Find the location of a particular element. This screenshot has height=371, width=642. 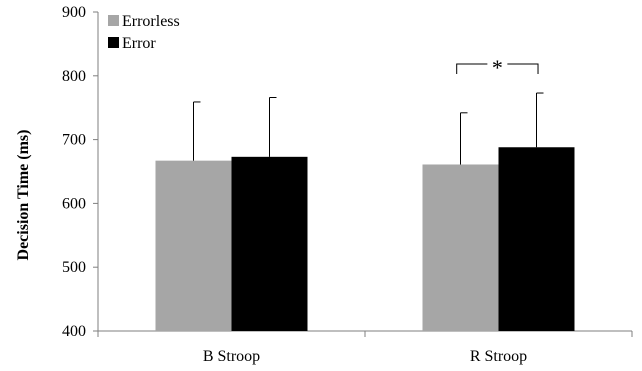

x-category-label: R Stroop is located at coordinates (498, 356).